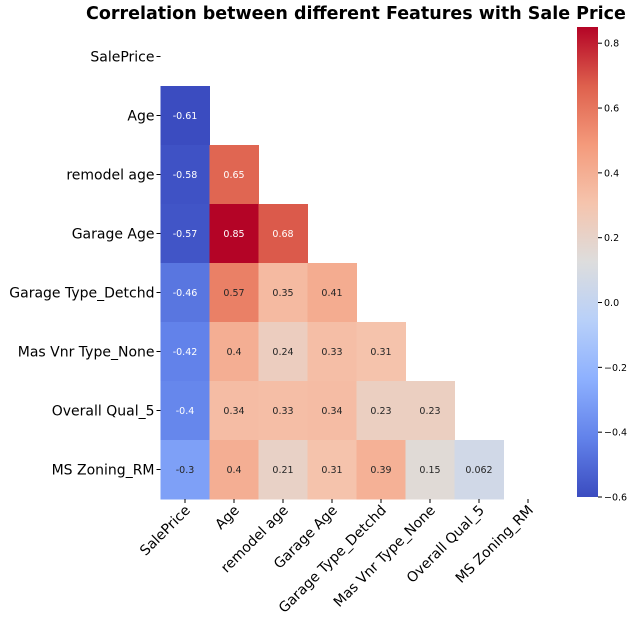 Image resolution: width=637 pixels, height=625 pixels. What do you see at coordinates (122, 58) in the screenshot?
I see `y-tick-label: SalePrice` at bounding box center [122, 58].